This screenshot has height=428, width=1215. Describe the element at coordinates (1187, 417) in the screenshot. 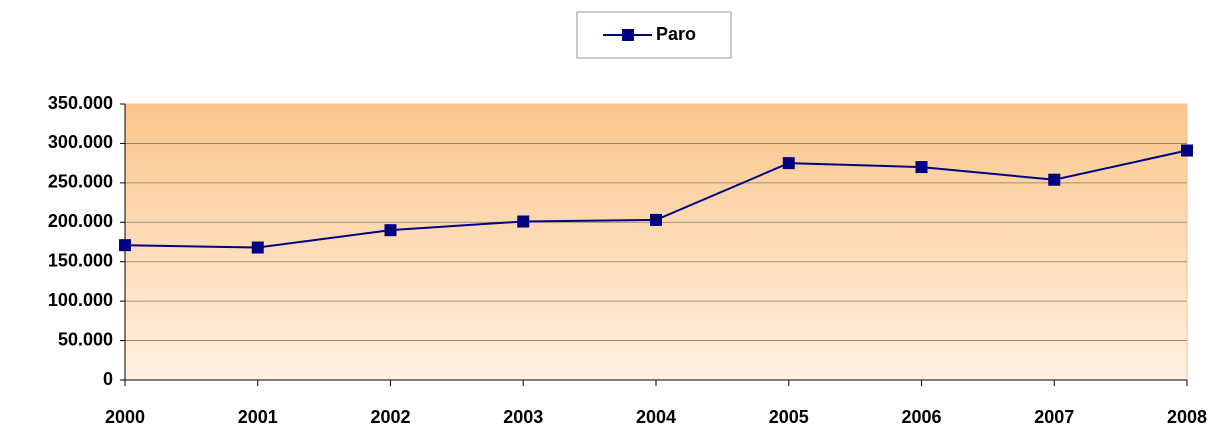

I see `x-tick-label: 2008` at that location.